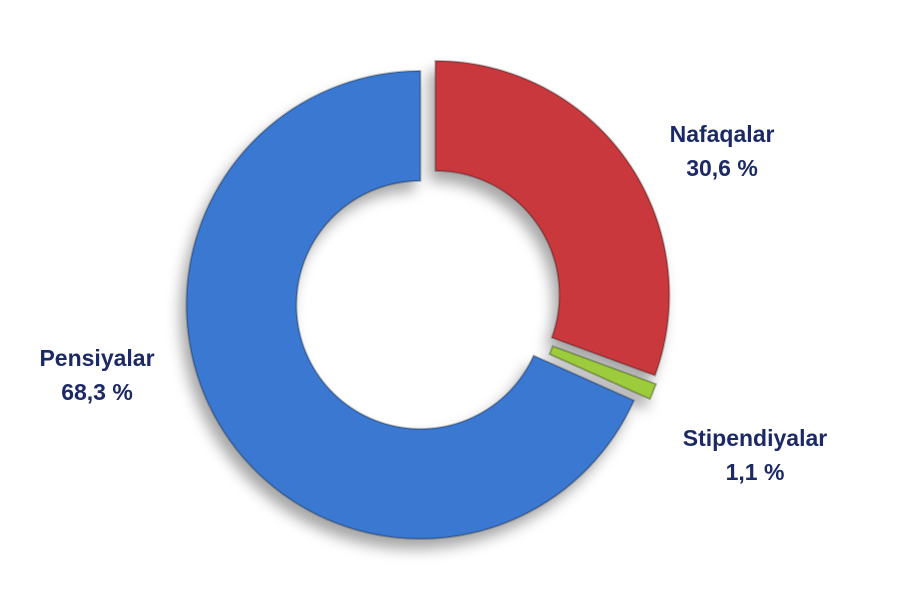  I want to click on slice-label: Pensiyalar, so click(96, 358).